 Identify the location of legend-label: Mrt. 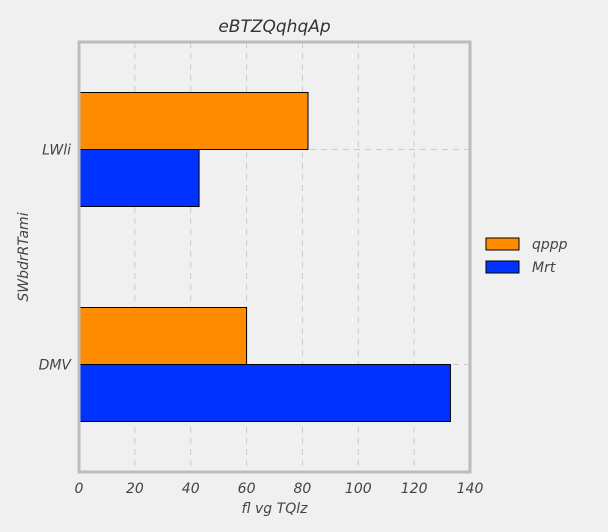
(544, 268).